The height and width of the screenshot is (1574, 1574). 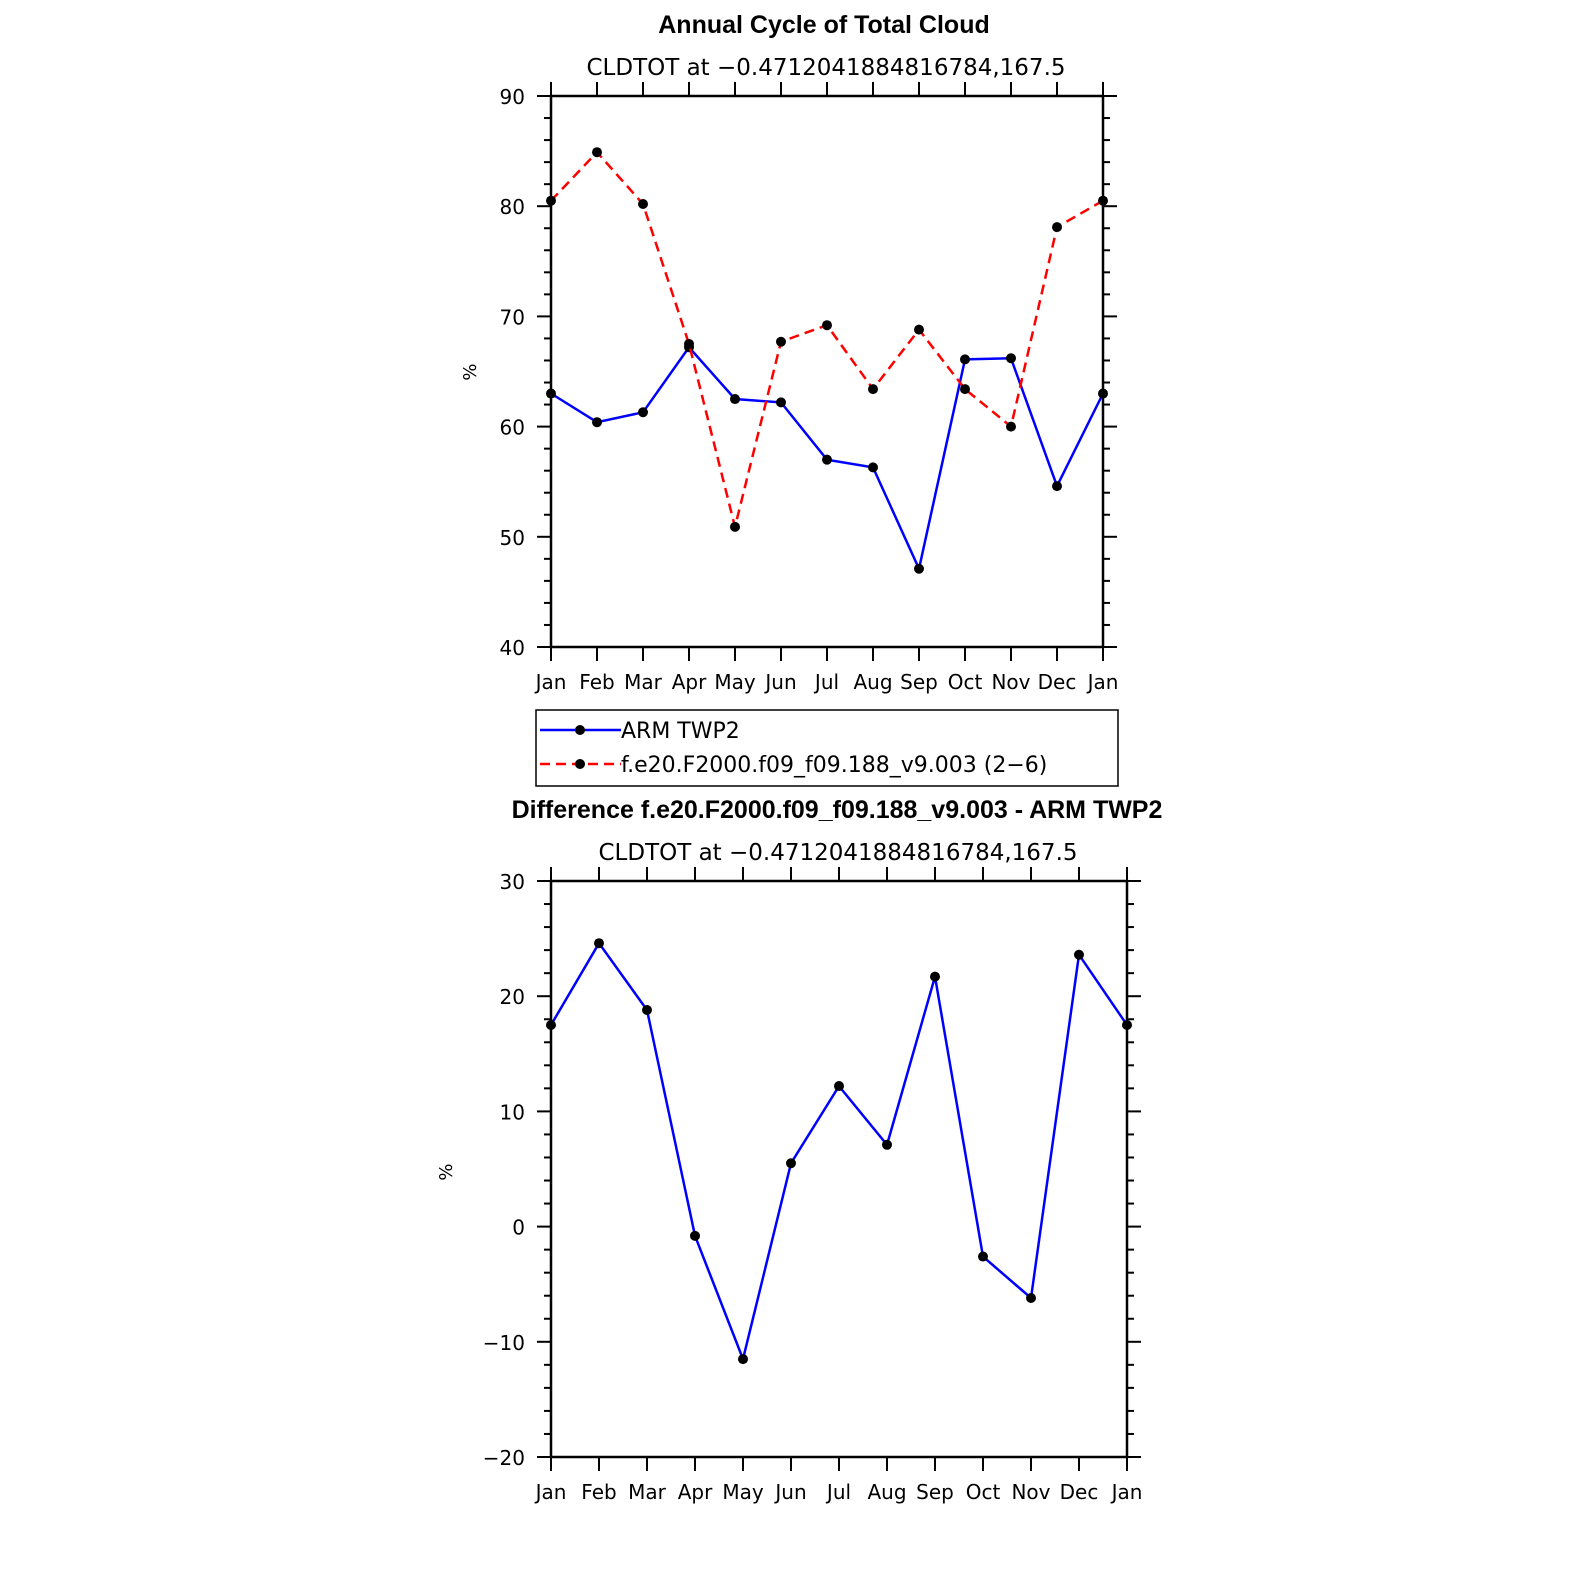 I want to click on chart1-subtitle: CLDTOT at −0.4712041884816784,167.5, so click(x=825, y=68).